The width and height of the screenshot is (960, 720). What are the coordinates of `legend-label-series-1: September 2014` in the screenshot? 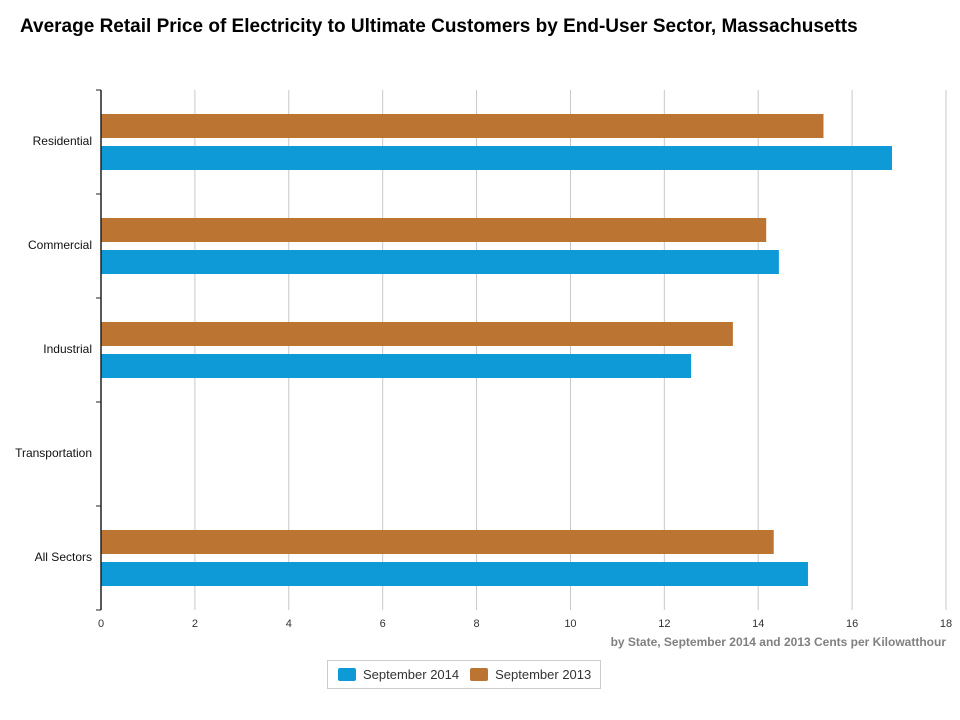 It's located at (411, 674).